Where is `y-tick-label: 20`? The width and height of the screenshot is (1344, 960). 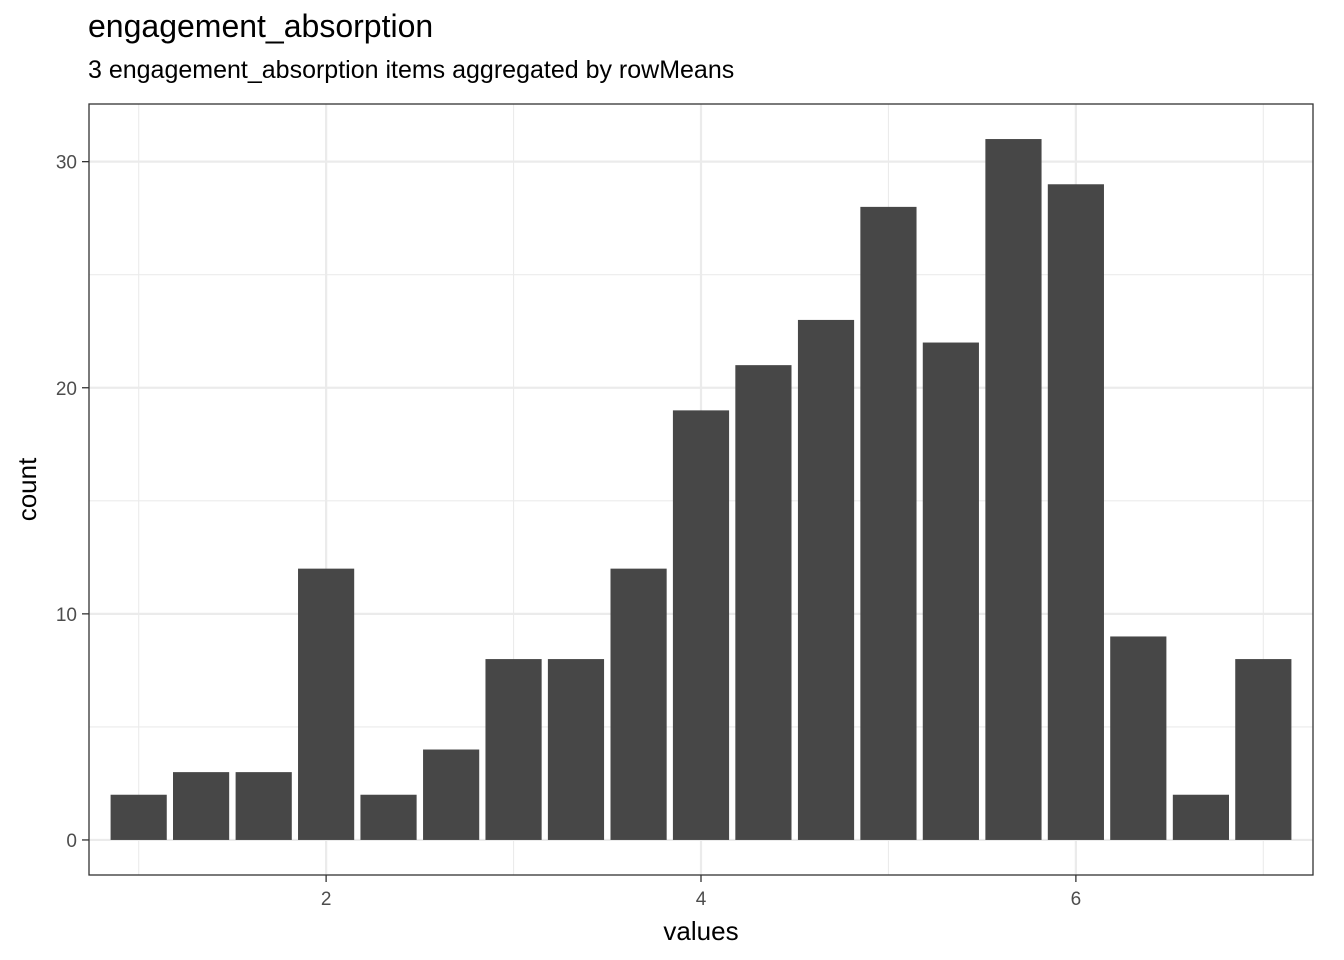 y-tick-label: 20 is located at coordinates (66, 389).